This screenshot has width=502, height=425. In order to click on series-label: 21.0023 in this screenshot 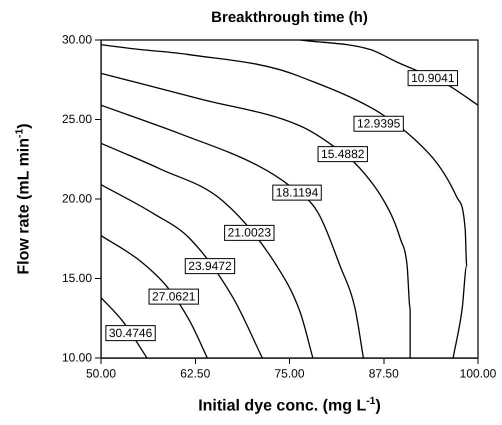, I will do `click(250, 233)`.